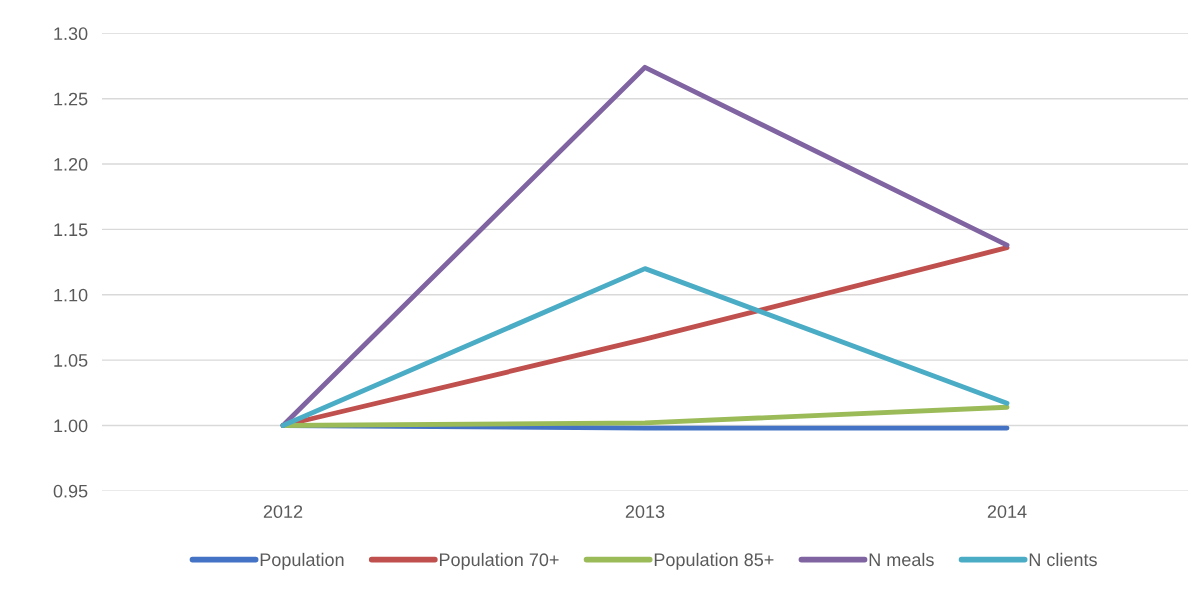 This screenshot has width=1200, height=606. Describe the element at coordinates (71, 360) in the screenshot. I see `y-tick-label: 1.05` at that location.